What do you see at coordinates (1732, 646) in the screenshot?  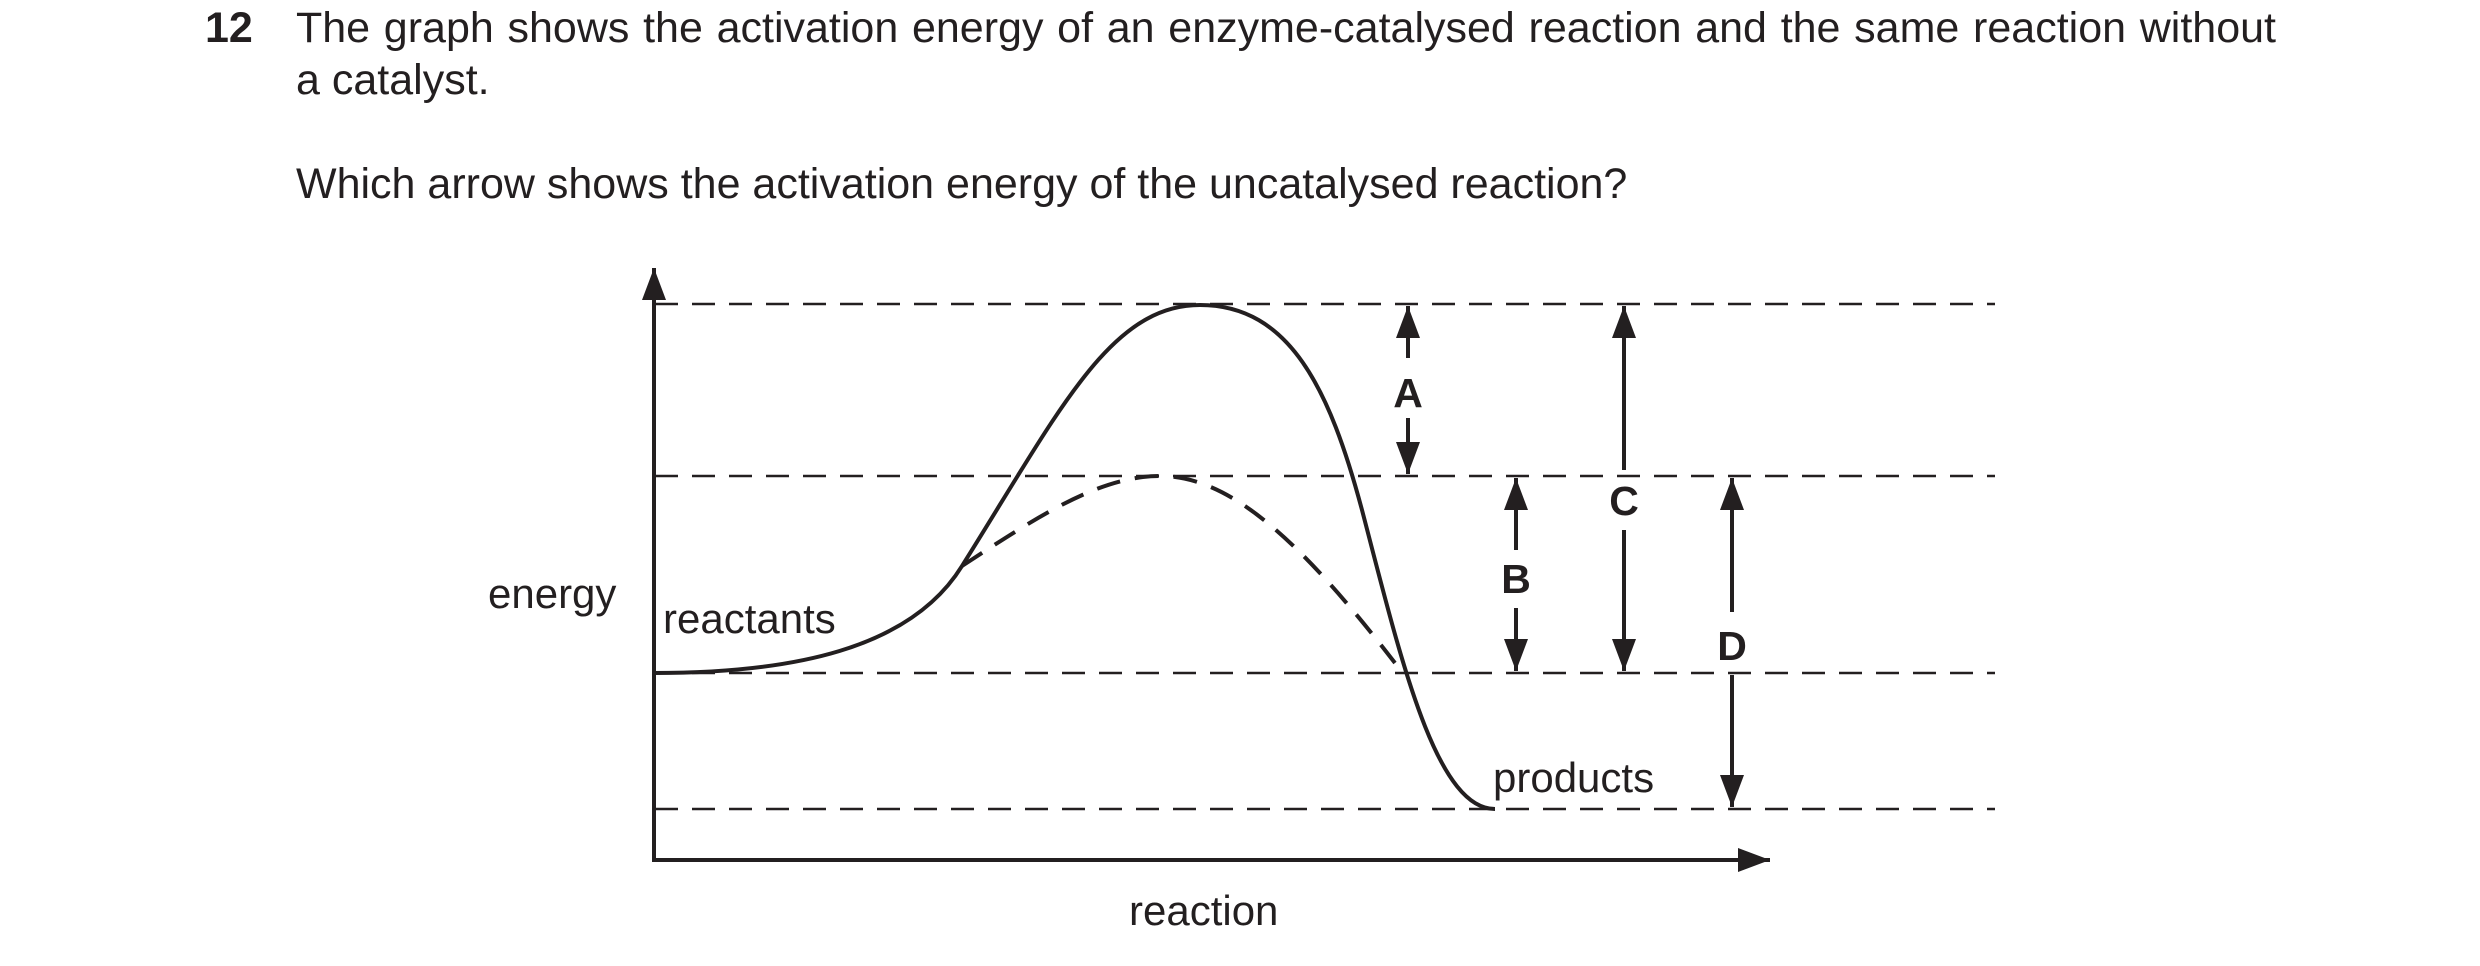 I see `arrow-d-label: D` at bounding box center [1732, 646].